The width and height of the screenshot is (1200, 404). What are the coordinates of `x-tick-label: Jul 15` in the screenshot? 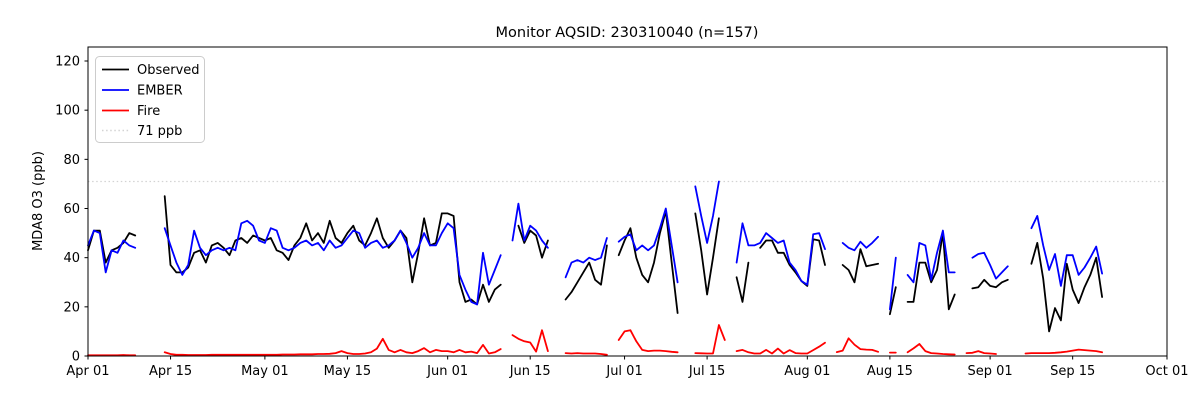 It's located at (706, 371).